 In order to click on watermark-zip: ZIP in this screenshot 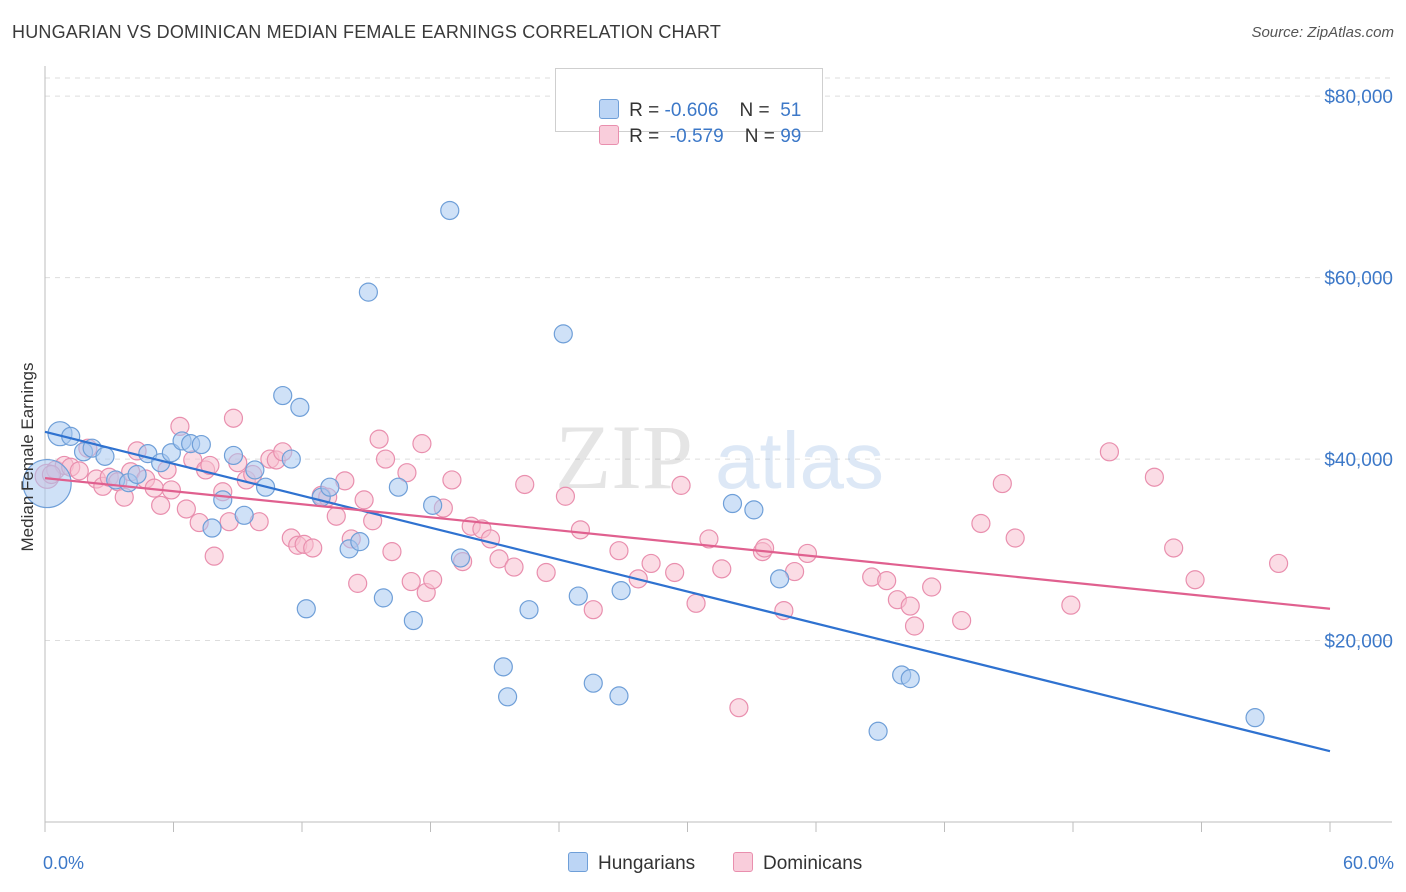, I will do `click(624, 457)`.